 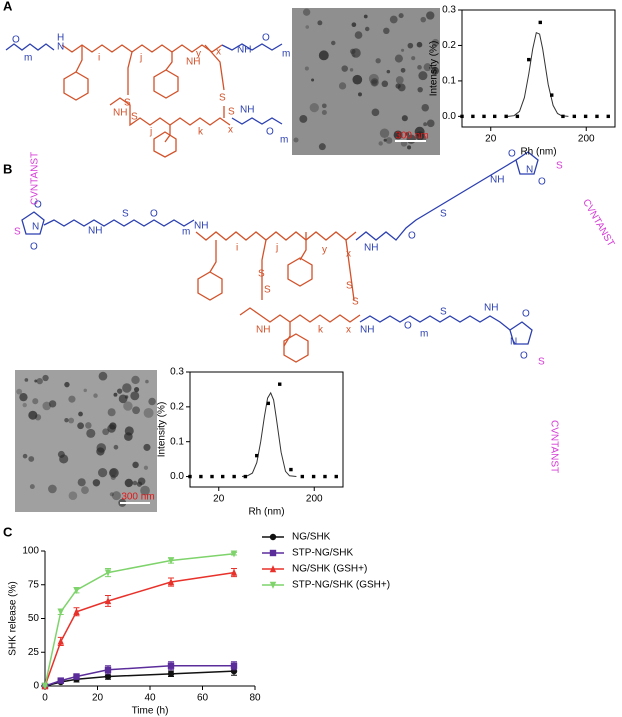 What do you see at coordinates (13, 618) in the screenshot?
I see `y-axis-label: SHK release (%)` at bounding box center [13, 618].